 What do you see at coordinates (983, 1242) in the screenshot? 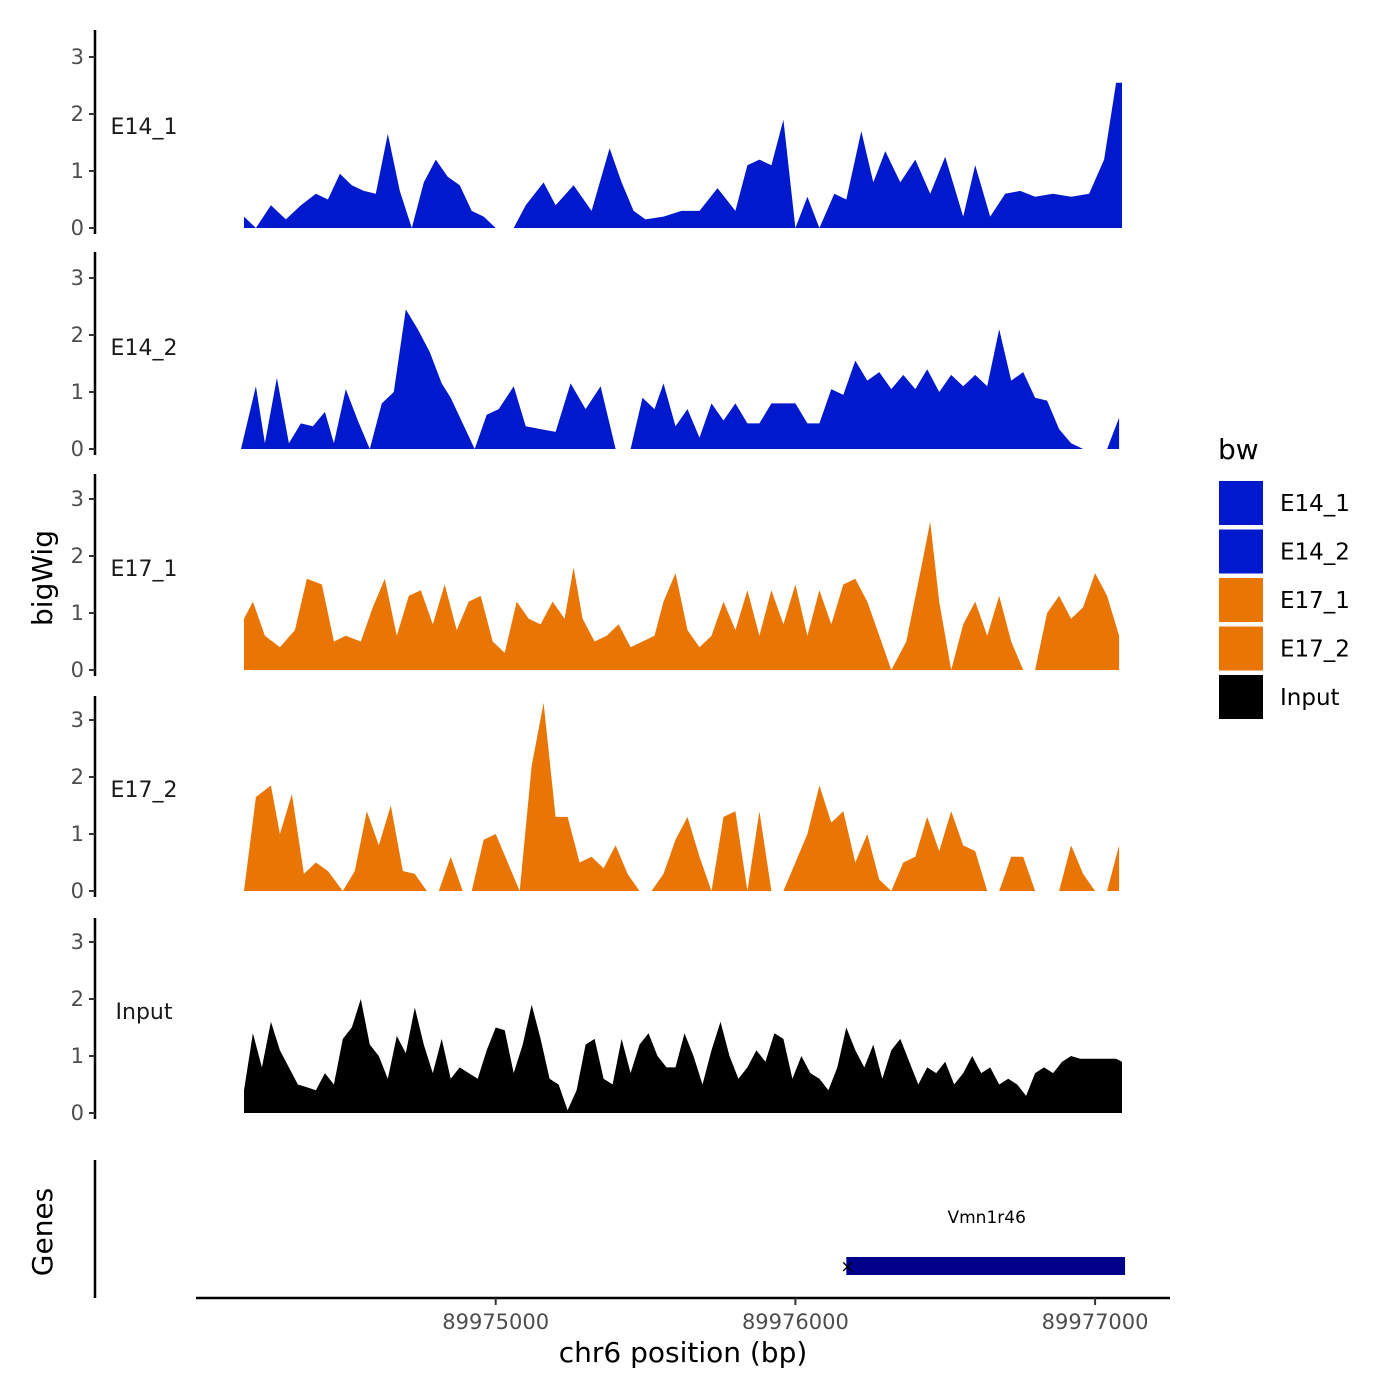
I see `gene-vmn1r46: × Vmn1r46` at bounding box center [983, 1242].